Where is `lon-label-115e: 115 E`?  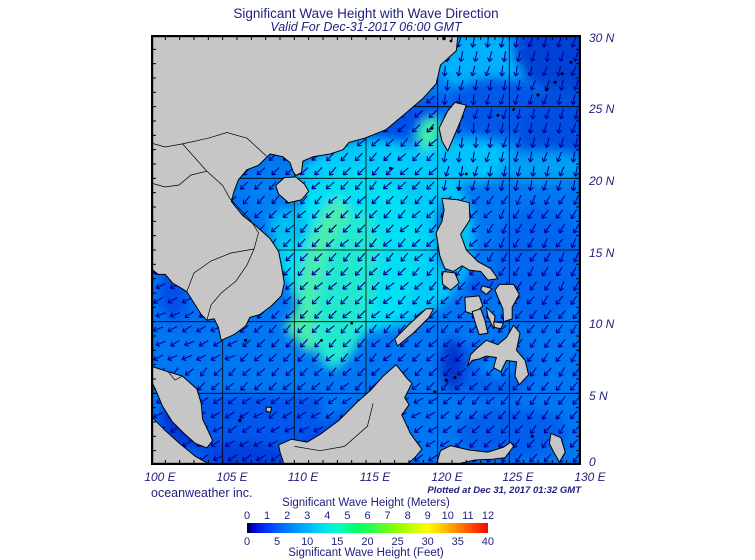
lon-label-115e: 115 E is located at coordinates (375, 477).